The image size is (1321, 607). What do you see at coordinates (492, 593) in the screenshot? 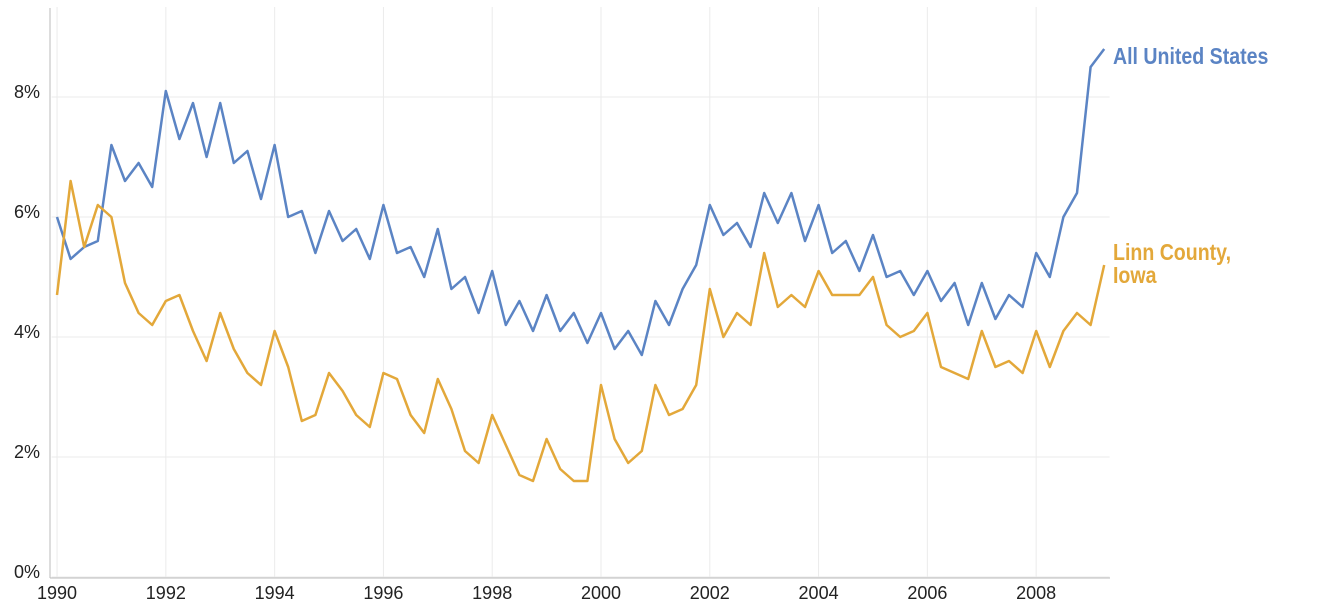
I see `x-tick-label: 1998` at bounding box center [492, 593].